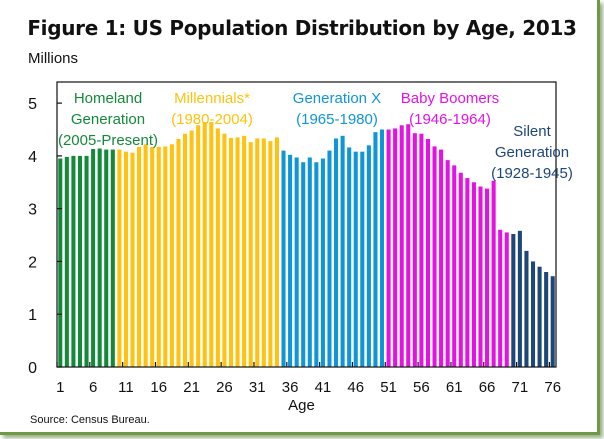  I want to click on y-tick-label: 3, so click(32, 210).